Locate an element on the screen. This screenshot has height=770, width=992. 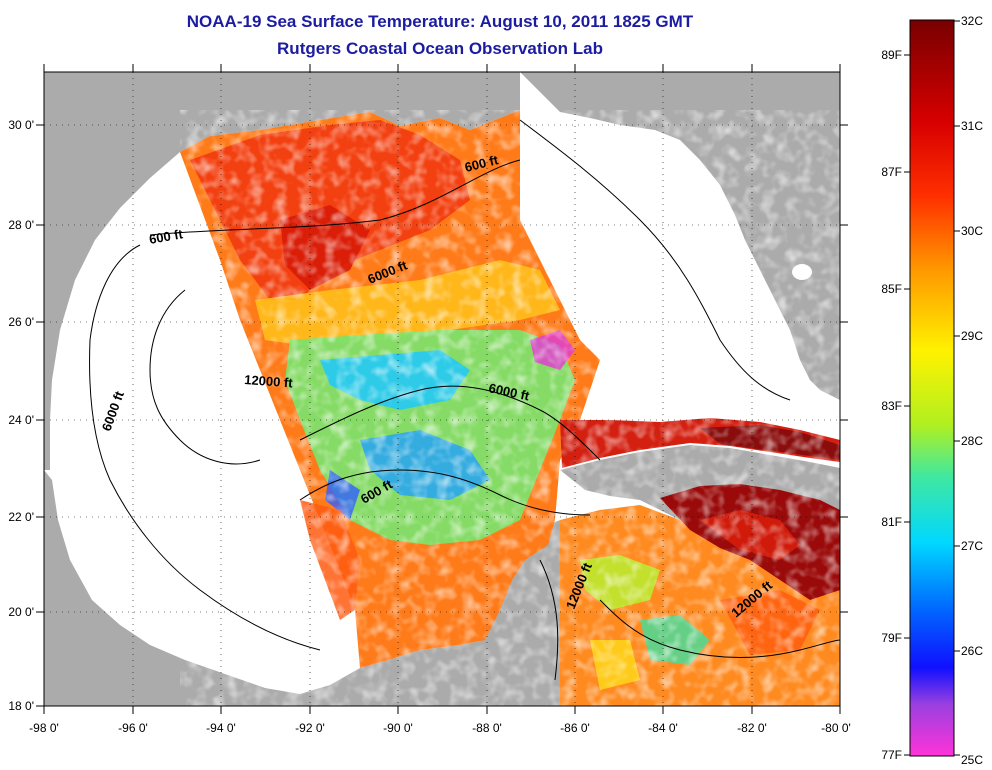
colorbar-celsius-label: 30C is located at coordinates (972, 231).